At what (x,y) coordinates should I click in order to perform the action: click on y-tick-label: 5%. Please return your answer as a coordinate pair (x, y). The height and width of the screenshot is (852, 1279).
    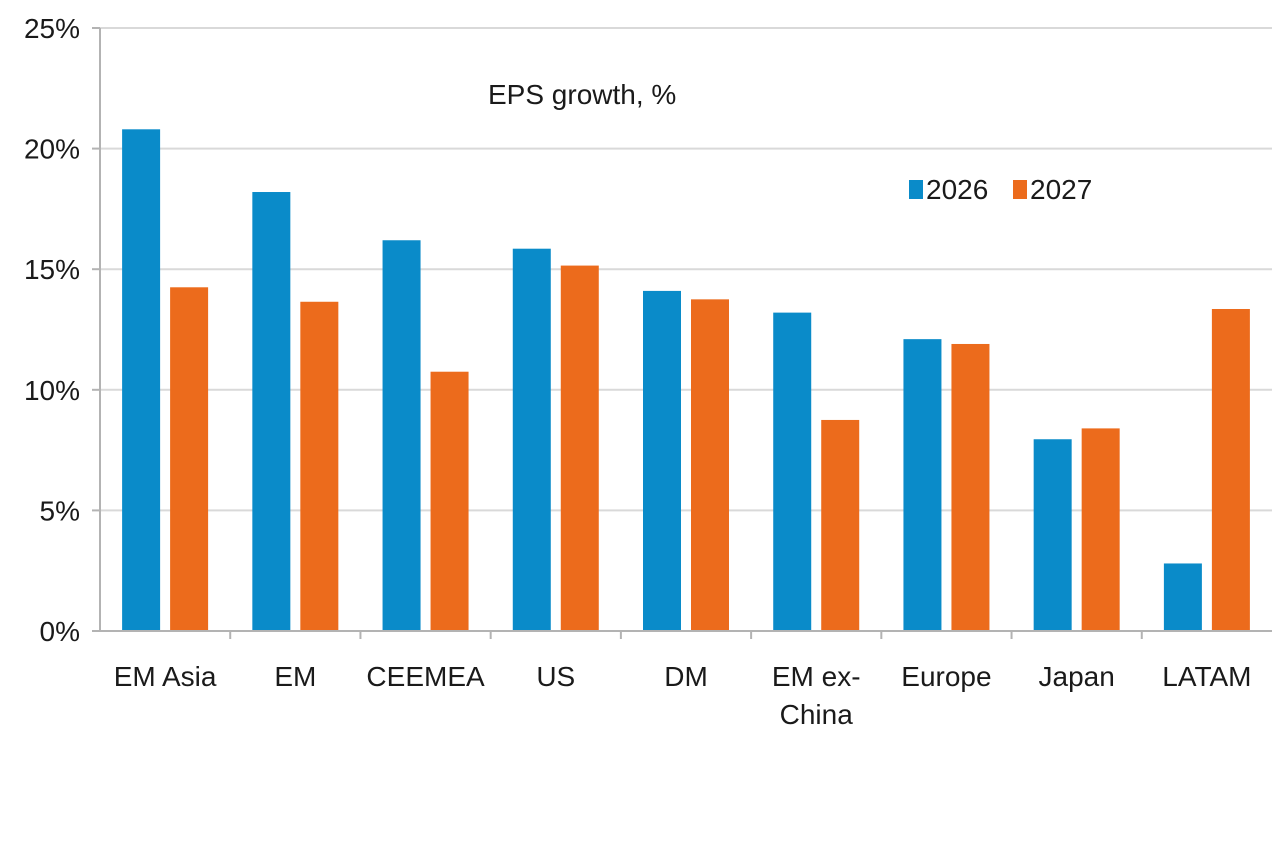
    Looking at the image, I should click on (60, 510).